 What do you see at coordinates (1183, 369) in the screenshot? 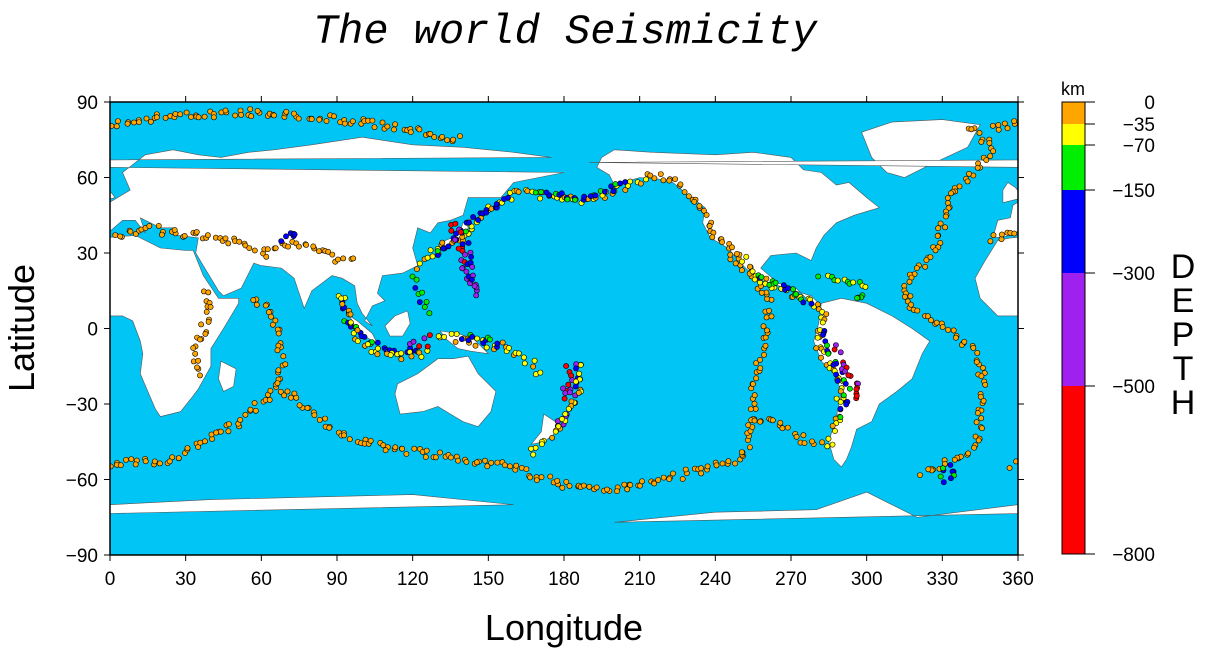
I see `colorbar-title-letter: T` at bounding box center [1183, 369].